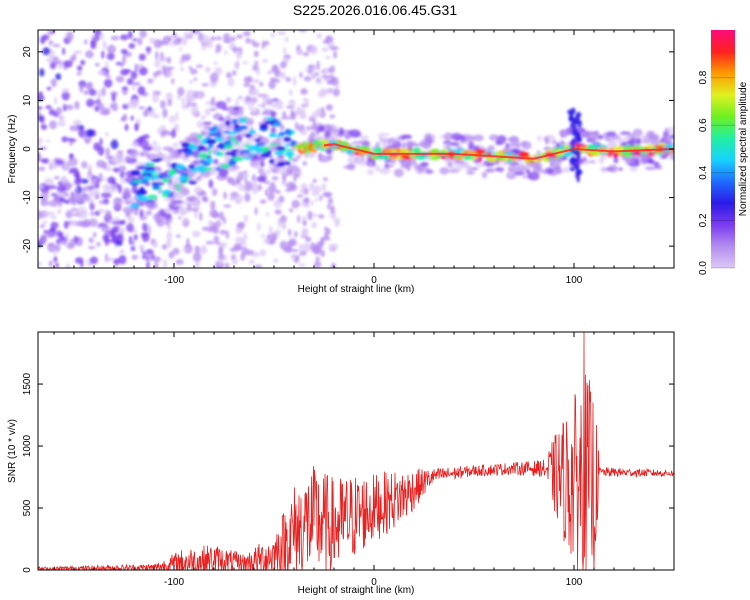  Describe the element at coordinates (12, 451) in the screenshot. I see `snr-ylabel: SNR (10 * v/v)` at that location.